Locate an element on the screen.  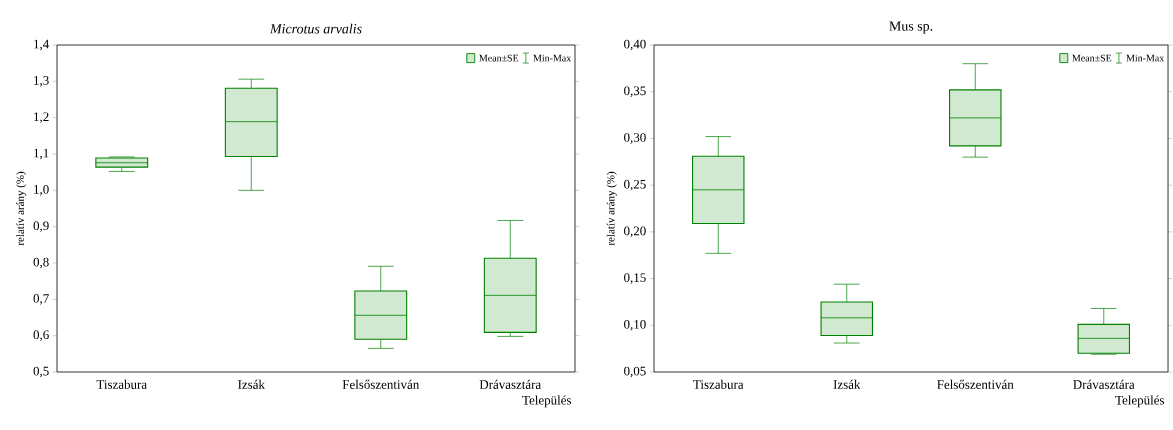
y-tick-label: 1,2 is located at coordinates (41, 117).